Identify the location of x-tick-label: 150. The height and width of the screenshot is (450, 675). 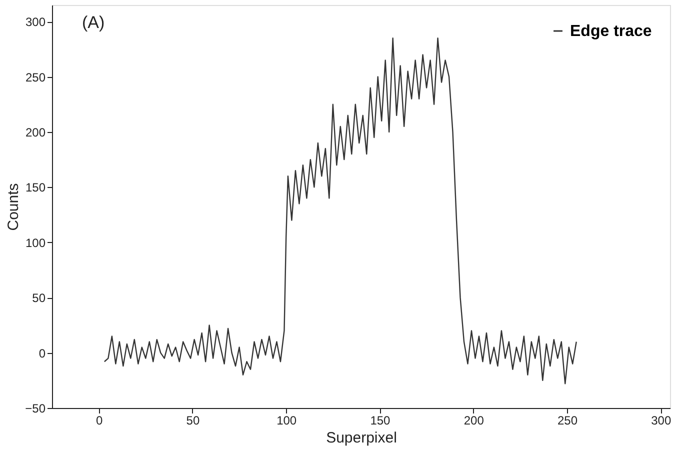
(380, 421).